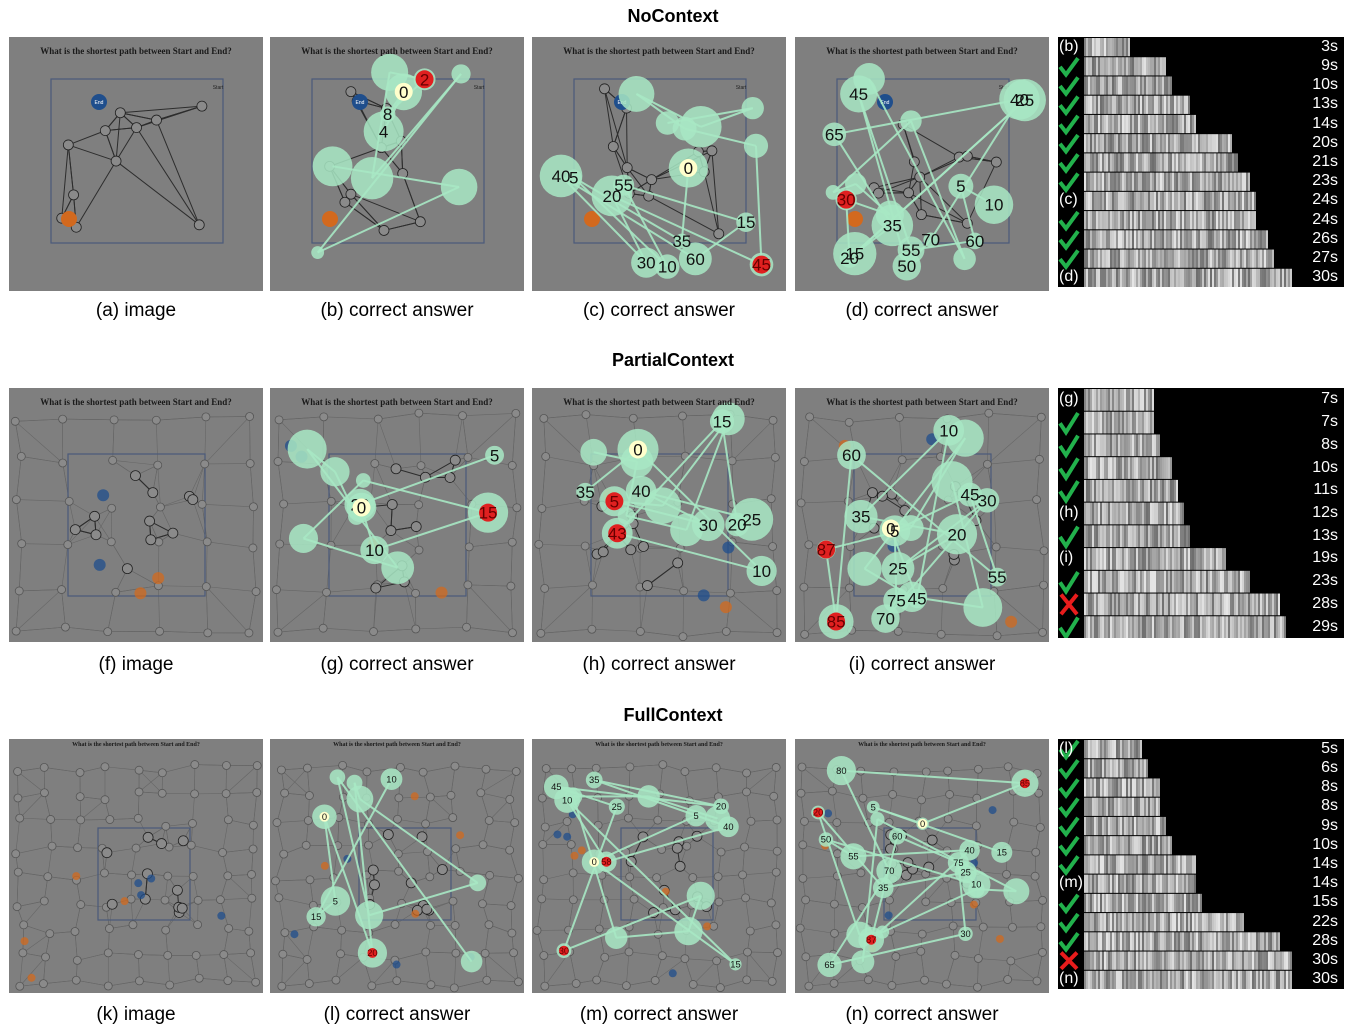 The height and width of the screenshot is (1030, 1346). I want to click on graph-diagram, so click(397, 876).